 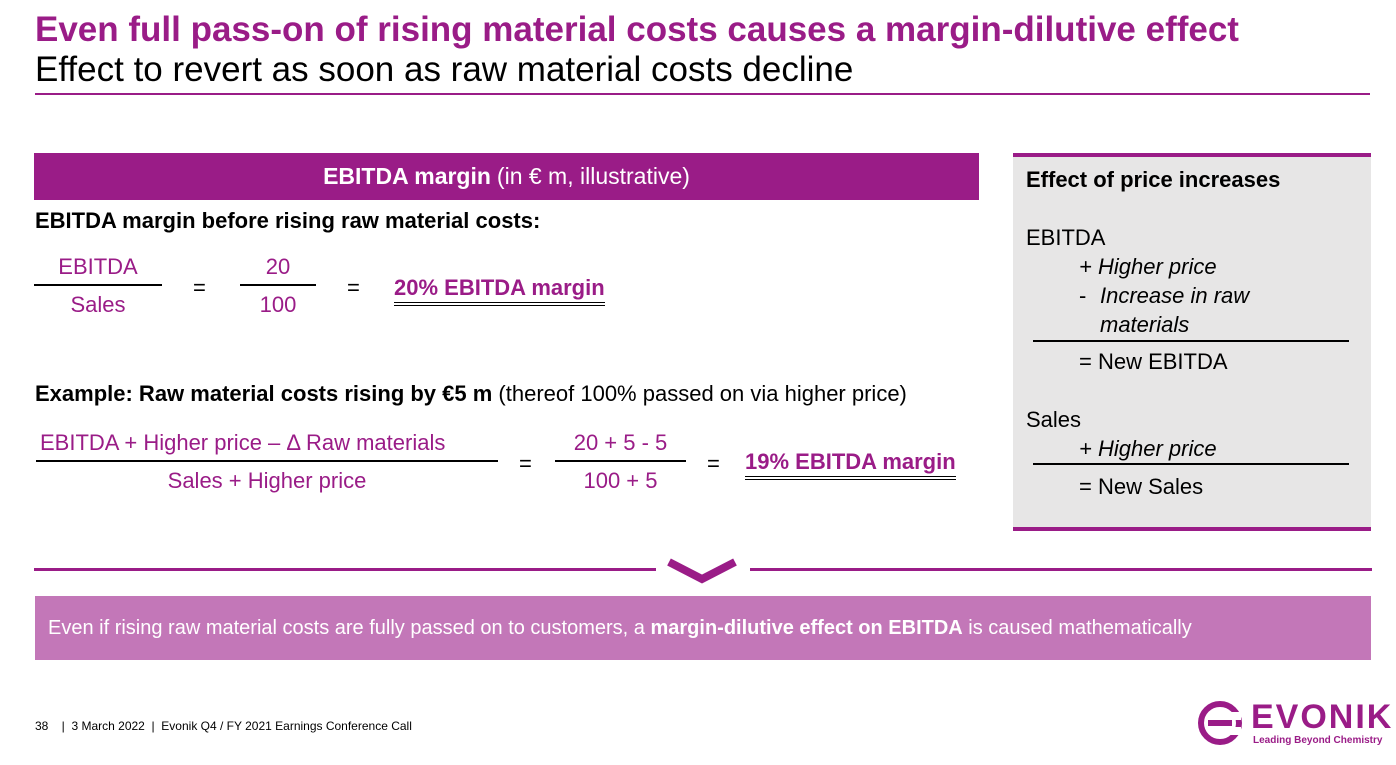 What do you see at coordinates (353, 287) in the screenshot?
I see `before-equals-2: =` at bounding box center [353, 287].